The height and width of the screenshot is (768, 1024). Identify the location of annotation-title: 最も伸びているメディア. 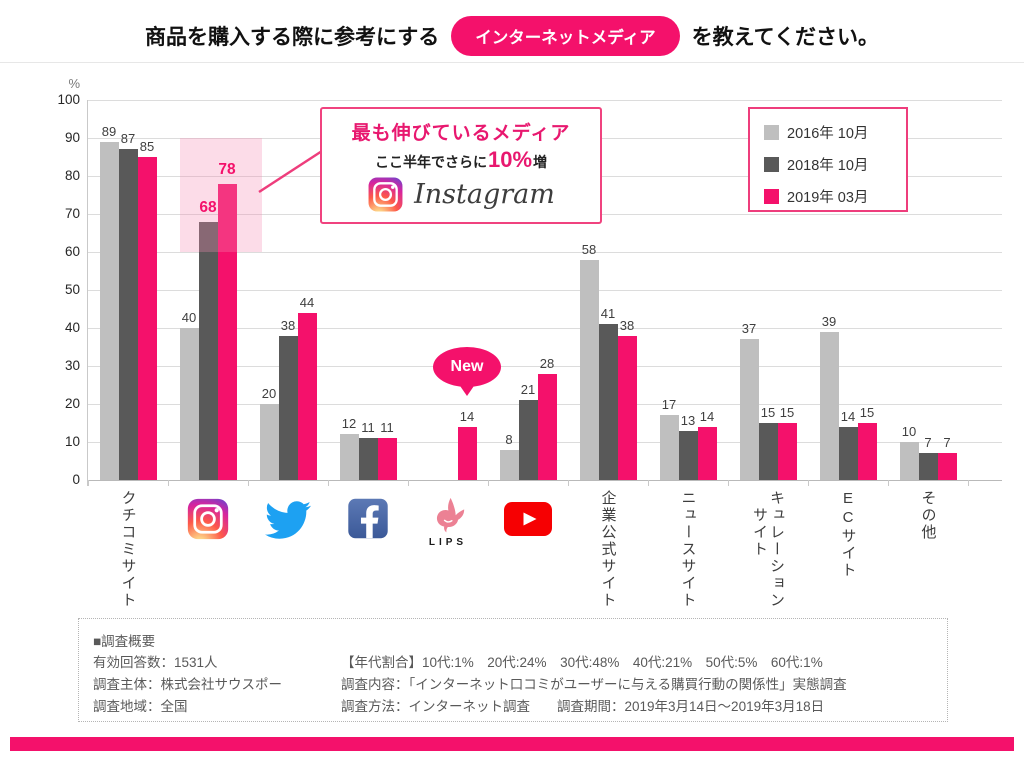
(461, 133).